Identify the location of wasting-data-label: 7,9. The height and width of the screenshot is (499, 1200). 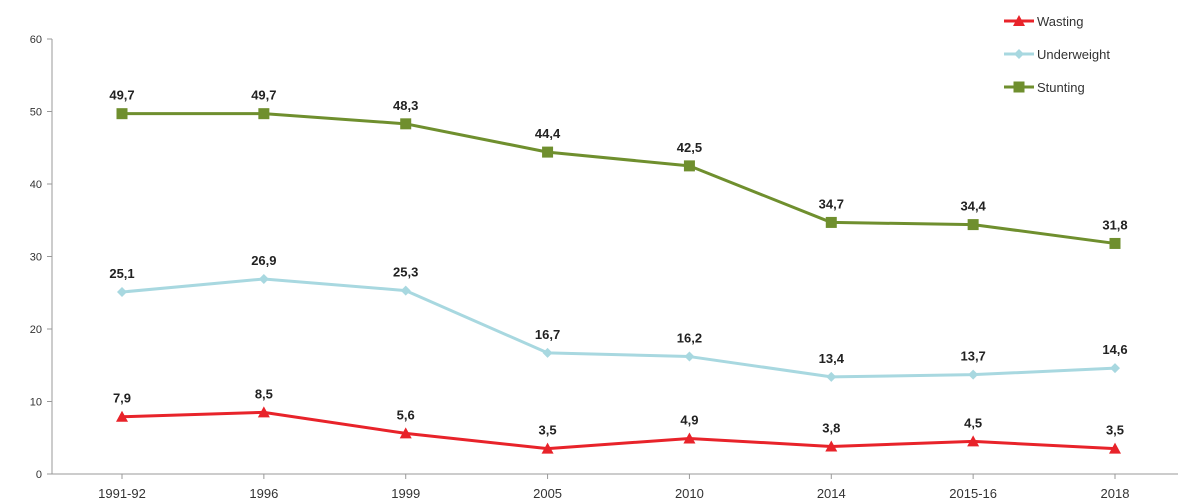
(122, 398).